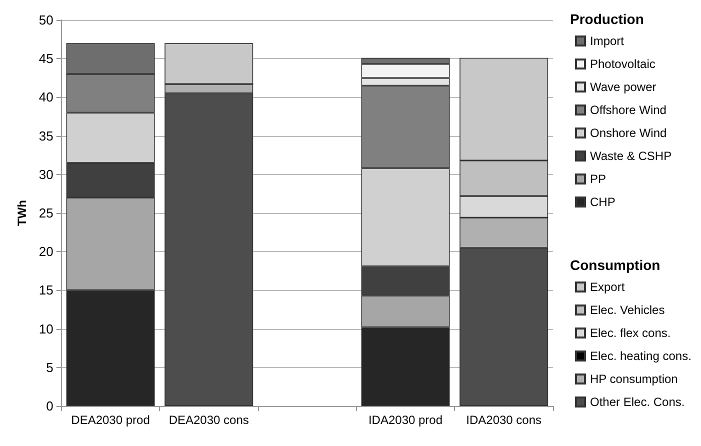  I want to click on y-tick-label: 40, so click(46, 97).